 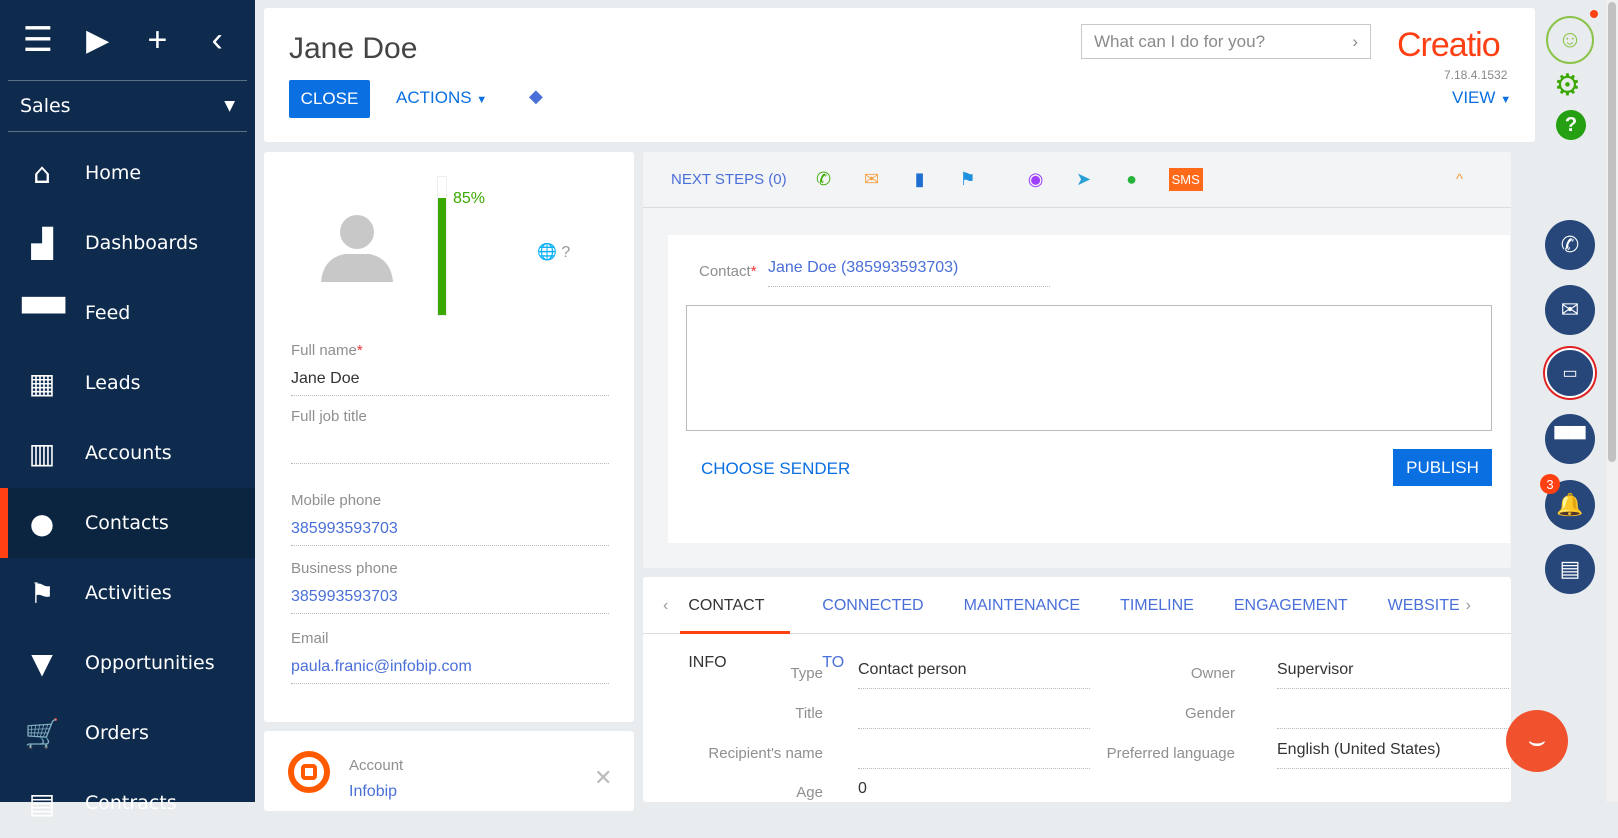 What do you see at coordinates (42, 383) in the screenshot?
I see `leads-icon: ▦` at bounding box center [42, 383].